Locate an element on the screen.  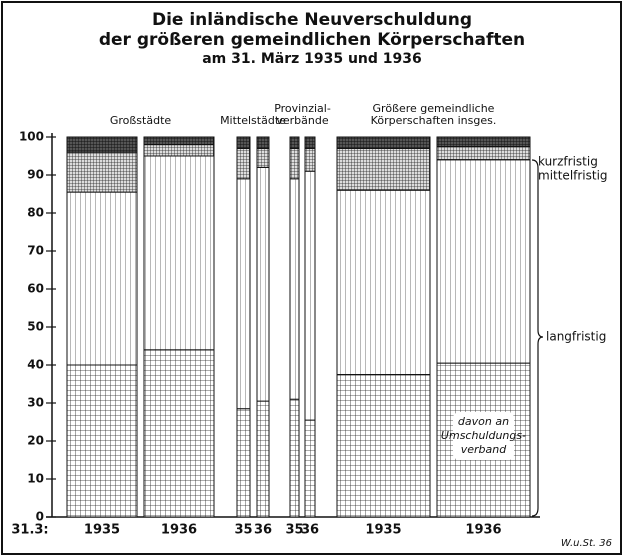
group-label: Körperschaften insges. is located at coordinates (434, 120).